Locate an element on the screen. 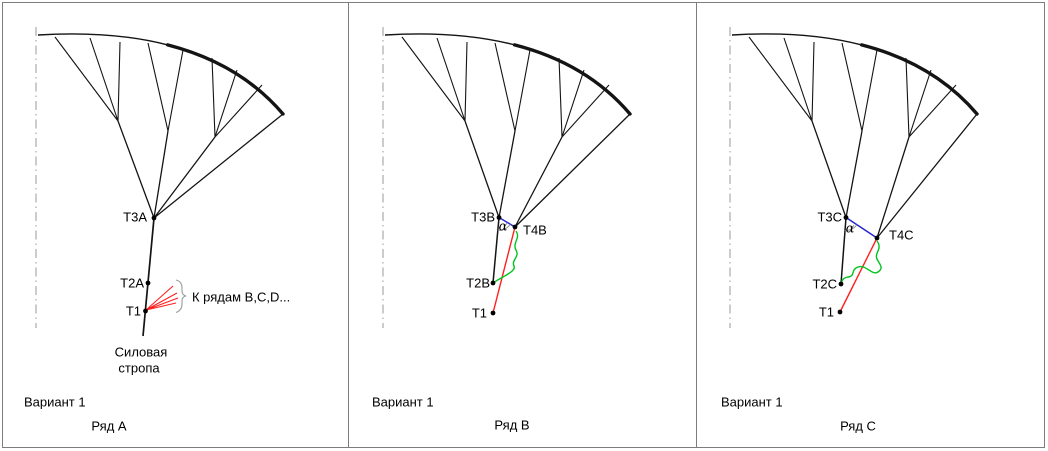 Image resolution: width=1048 pixels, height=451 pixels. angle-arc-c is located at coordinates (851, 227).